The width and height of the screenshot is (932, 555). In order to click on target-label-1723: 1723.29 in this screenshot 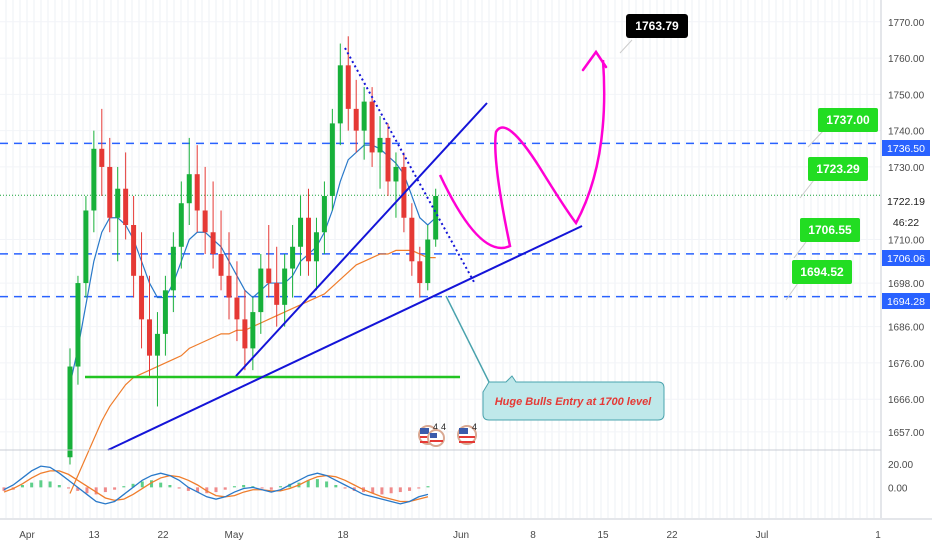, I will do `click(833, 178)`.